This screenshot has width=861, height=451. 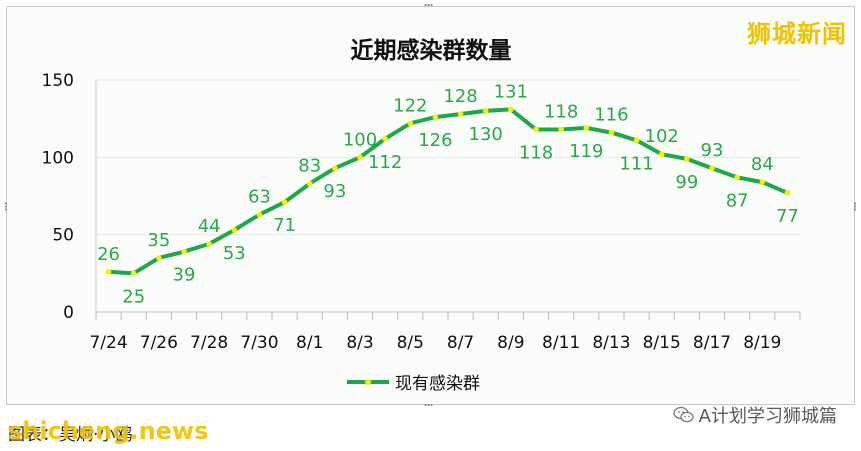 I want to click on x-tick-label: 7/26, so click(x=159, y=343).